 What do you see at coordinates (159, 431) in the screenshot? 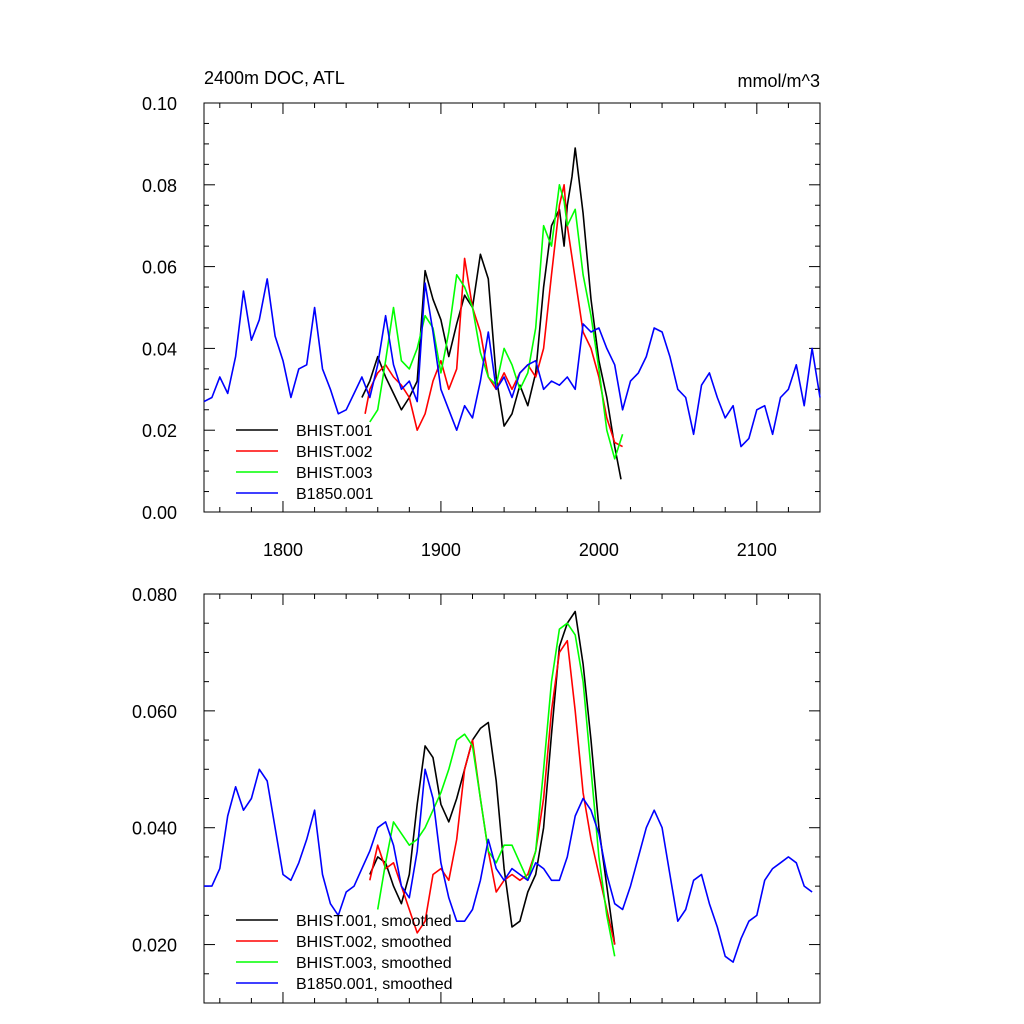
I see `chart0-y-tick-label: 0.02` at bounding box center [159, 431].